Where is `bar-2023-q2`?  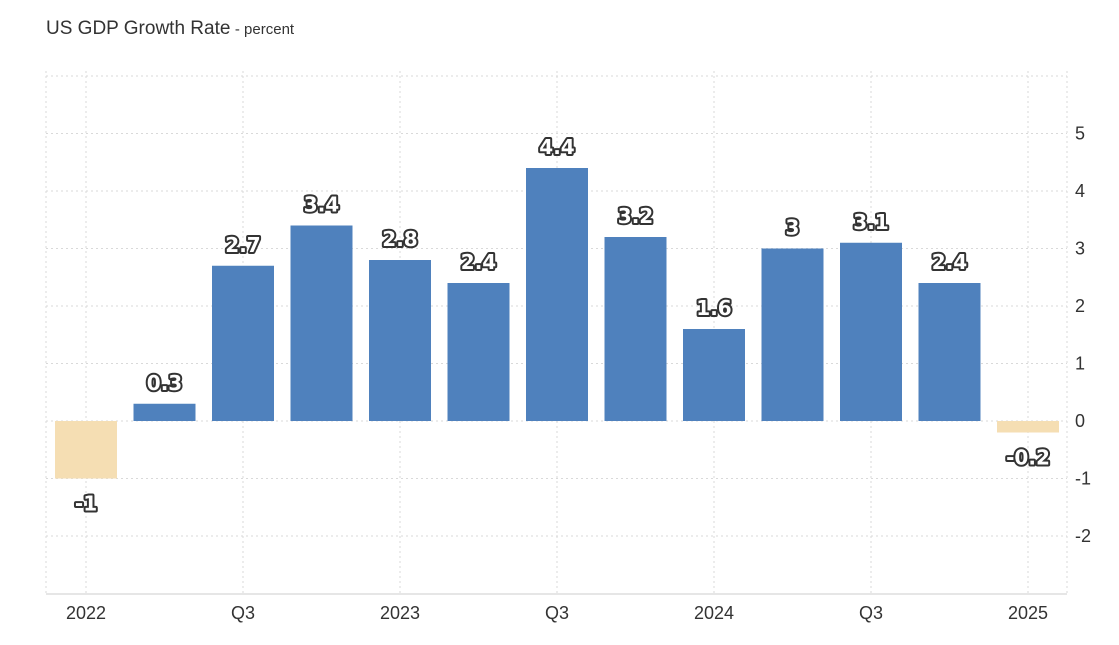 bar-2023-q2 is located at coordinates (478, 352).